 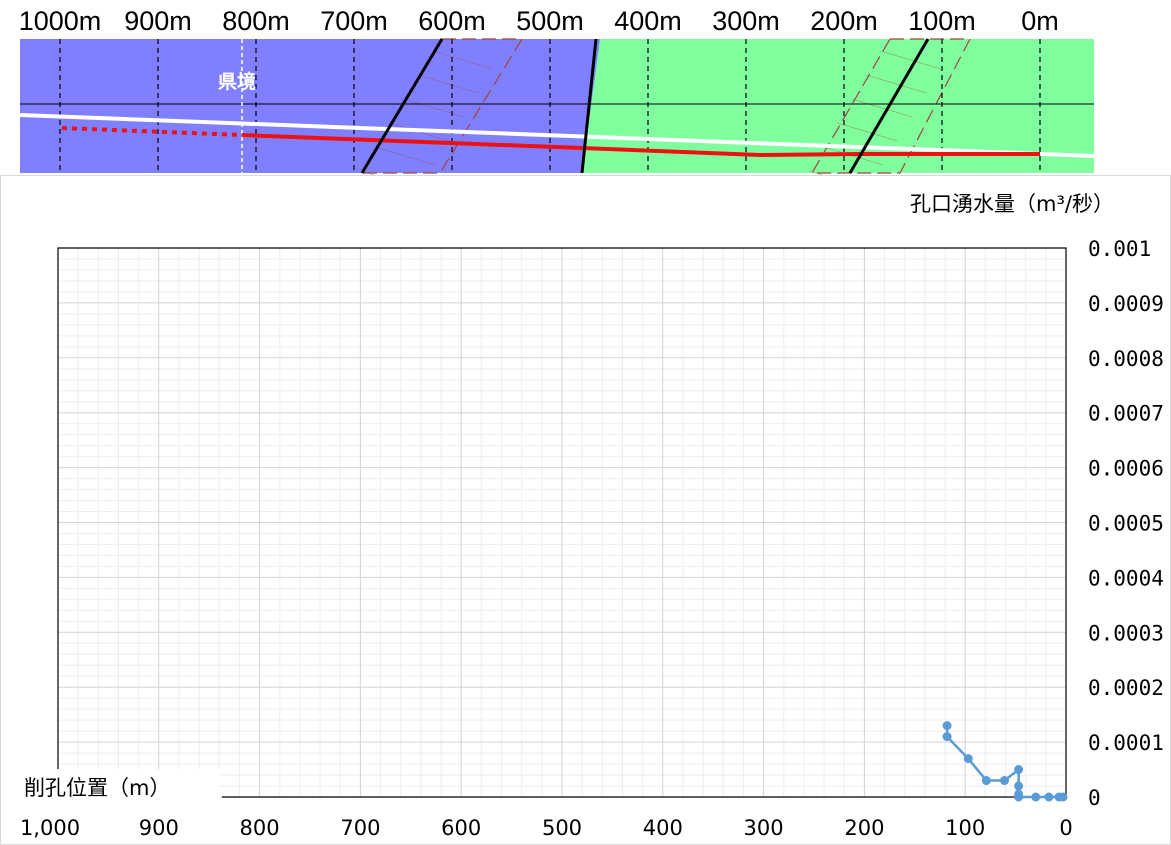 I want to click on x-tick-label: 700, so click(x=360, y=828).